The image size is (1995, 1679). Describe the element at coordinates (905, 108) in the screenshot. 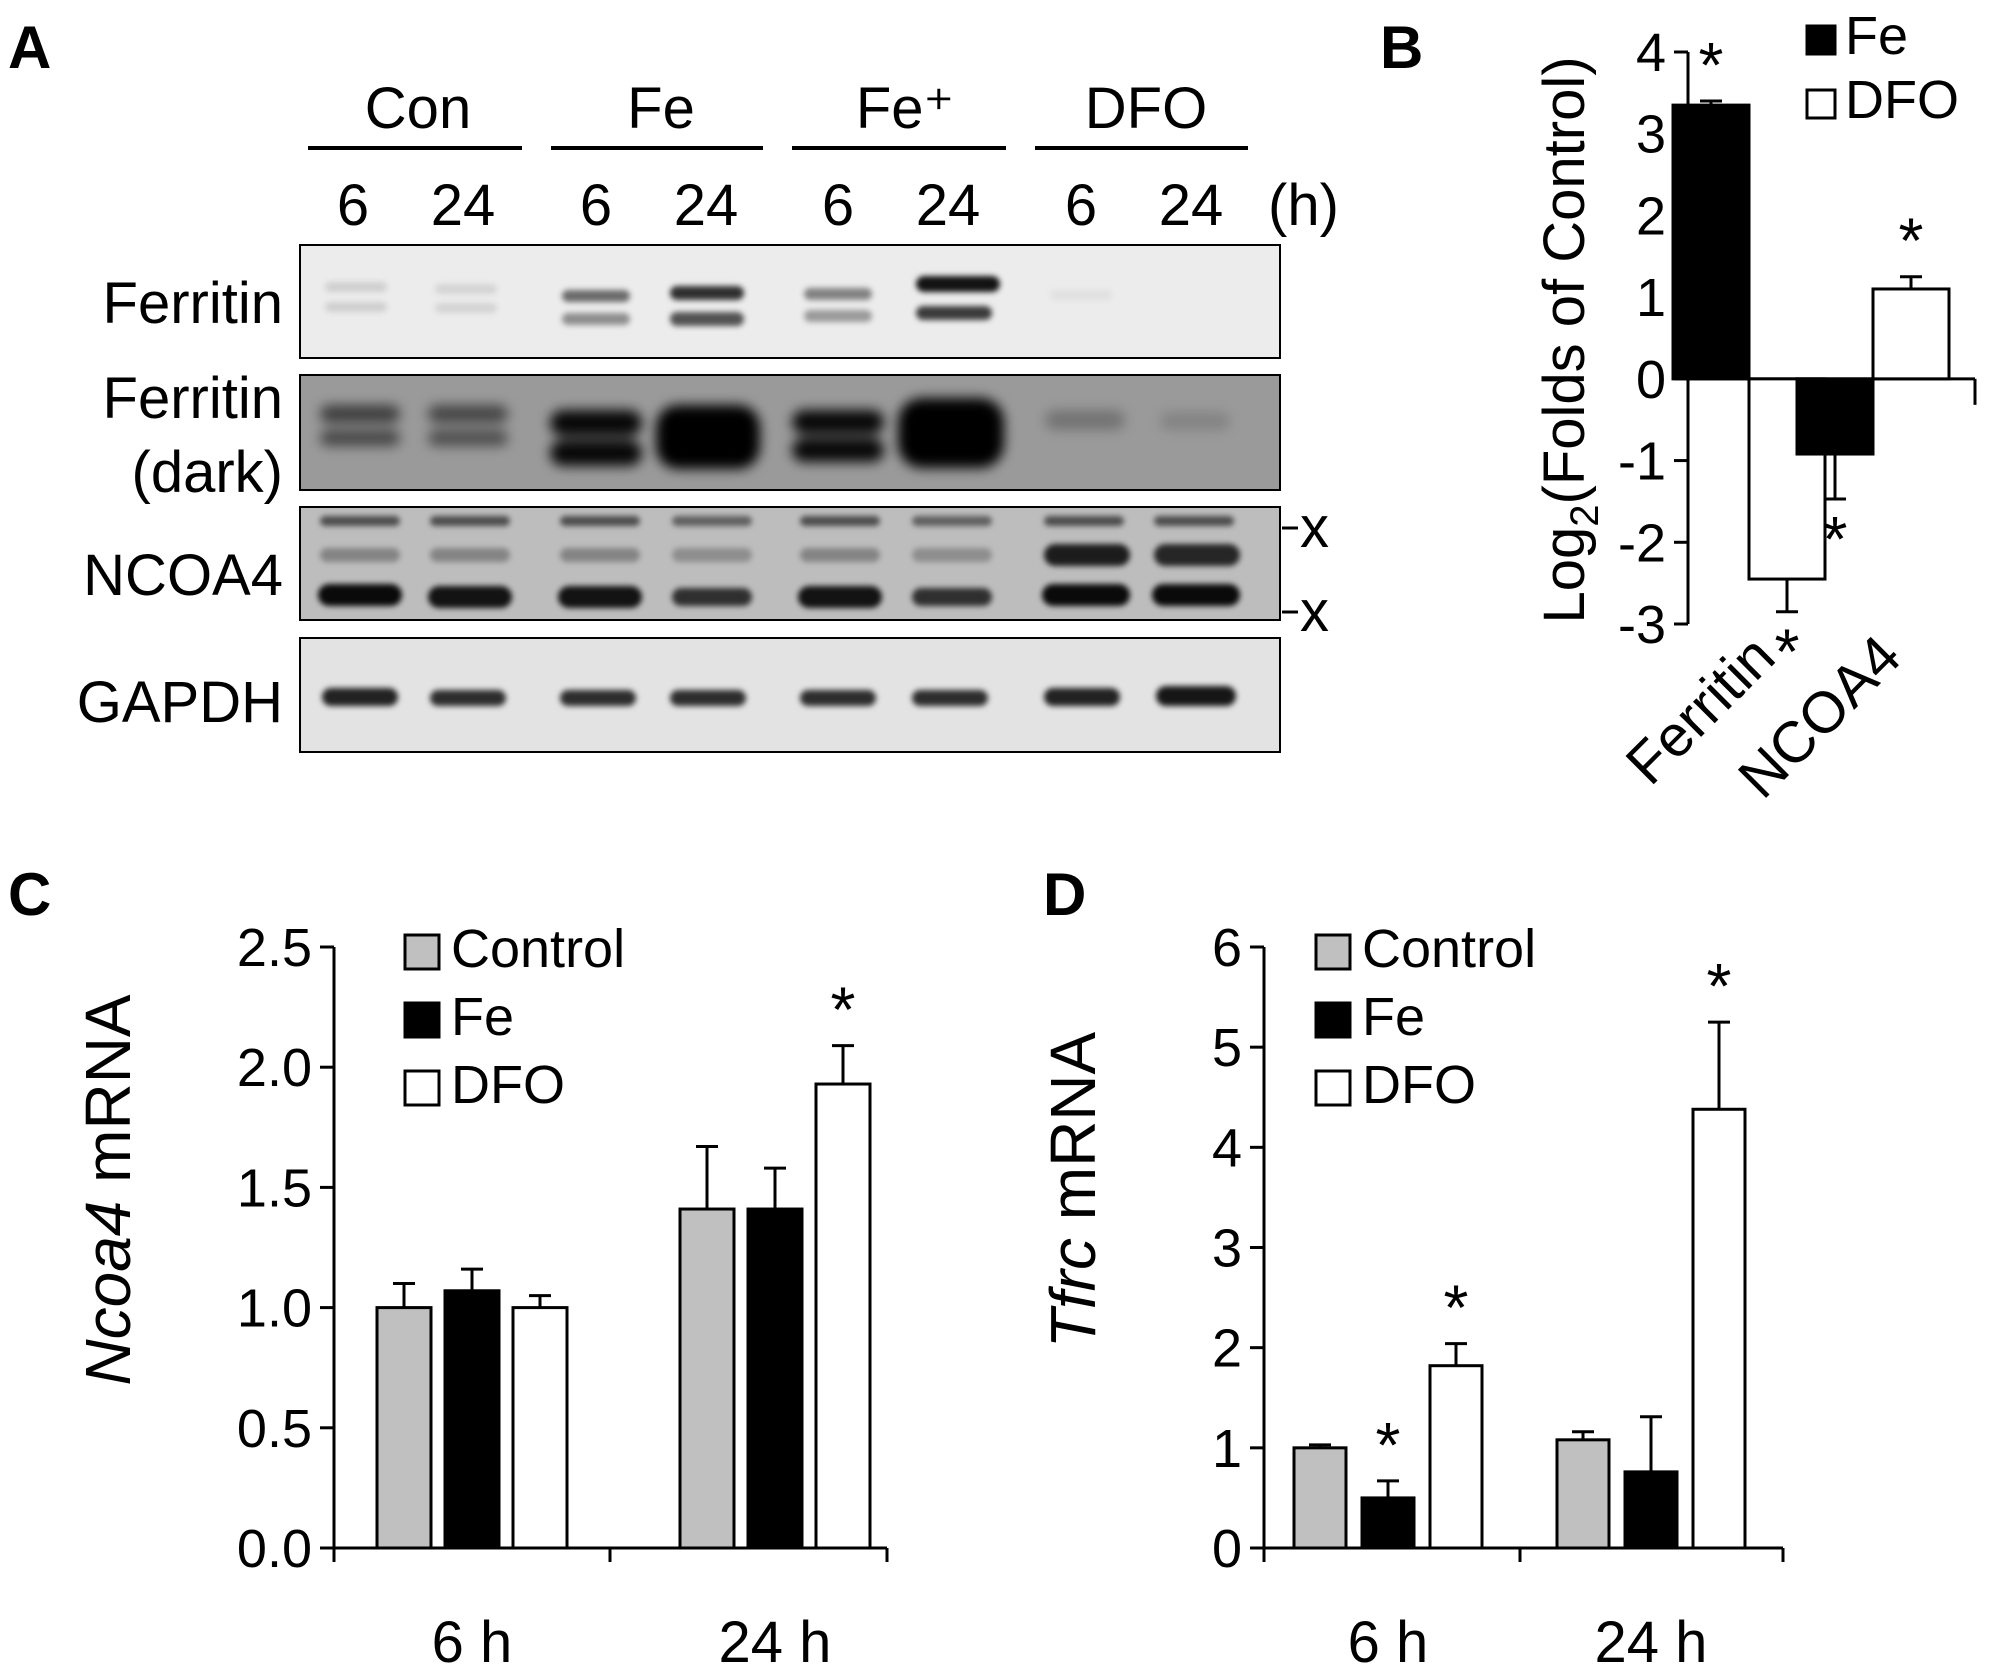

I see `group-label-fe-plus: Fe⁺` at that location.